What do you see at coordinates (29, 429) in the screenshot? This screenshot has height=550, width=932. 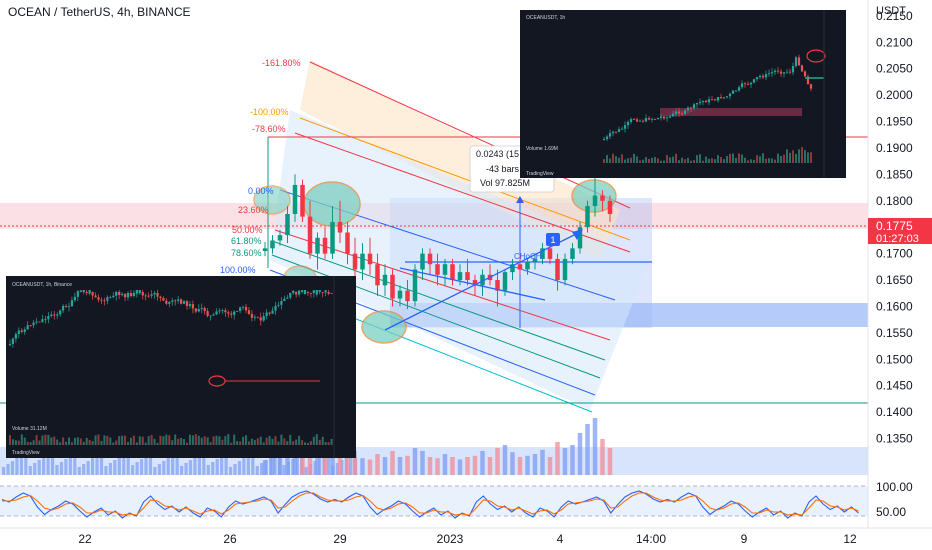 I see `inset-volume-label: Volume 31.12M` at bounding box center [29, 429].